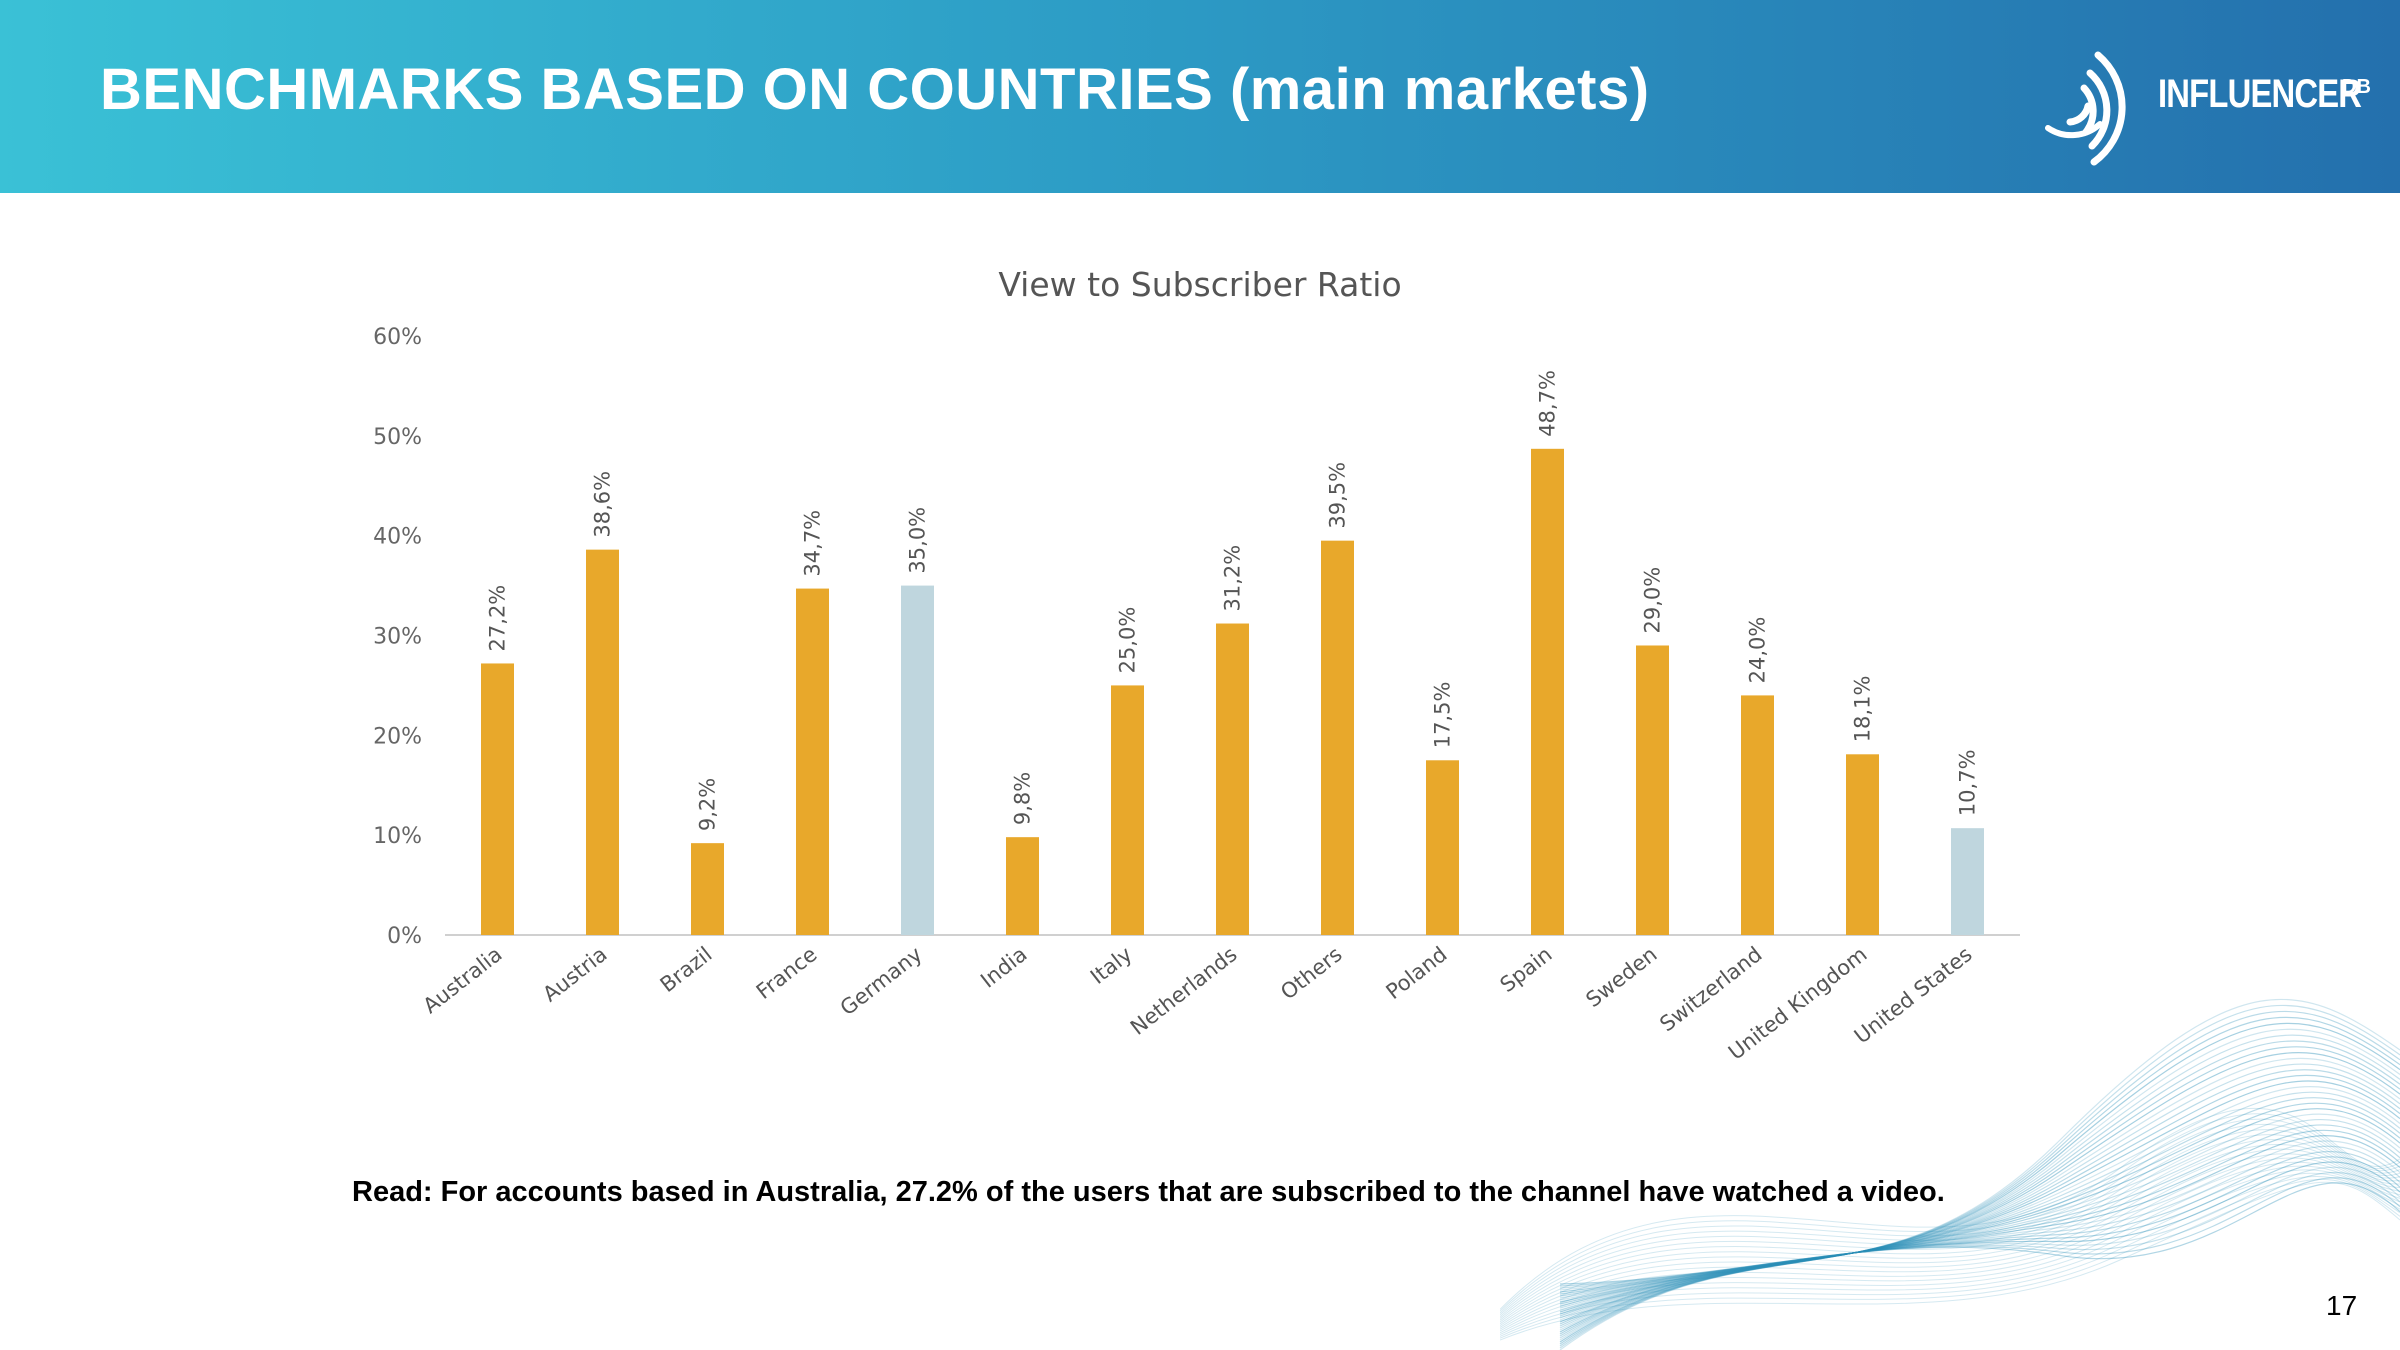  What do you see at coordinates (1184, 991) in the screenshot?
I see `x-tick-label: Netherlands` at bounding box center [1184, 991].